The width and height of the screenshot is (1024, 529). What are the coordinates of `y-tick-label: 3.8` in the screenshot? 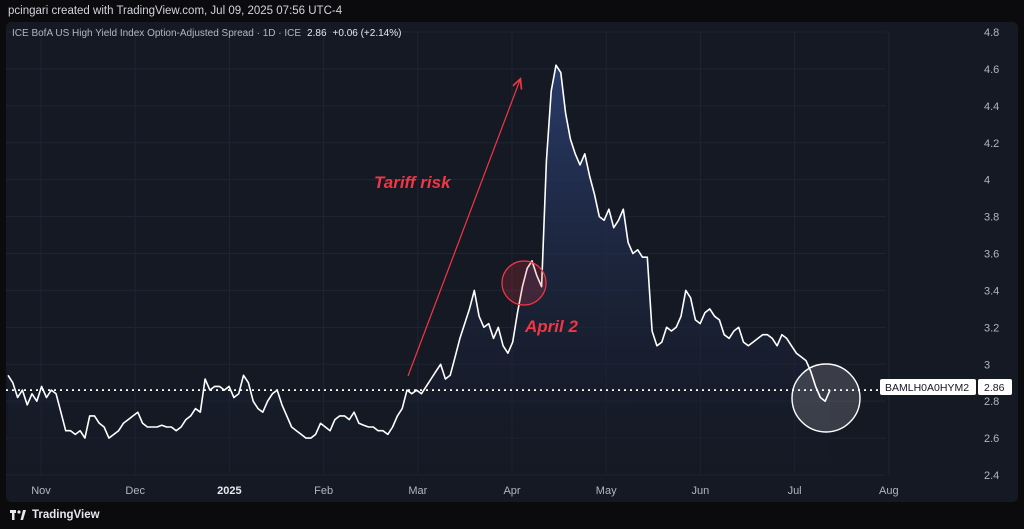 It's located at (991, 218).